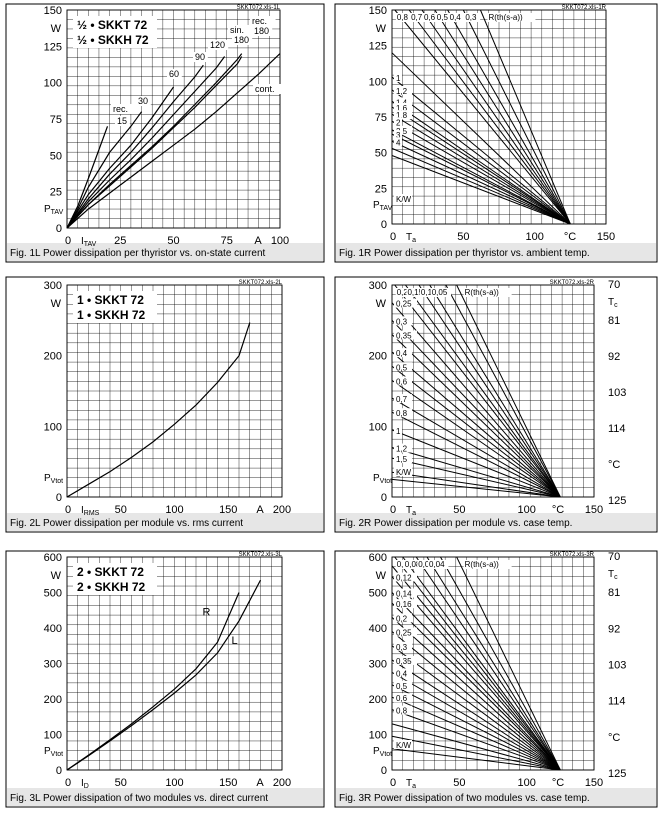 The width and height of the screenshot is (664, 822). Describe the element at coordinates (89, 242) in the screenshot. I see `x-axis-label: ITAV` at that location.